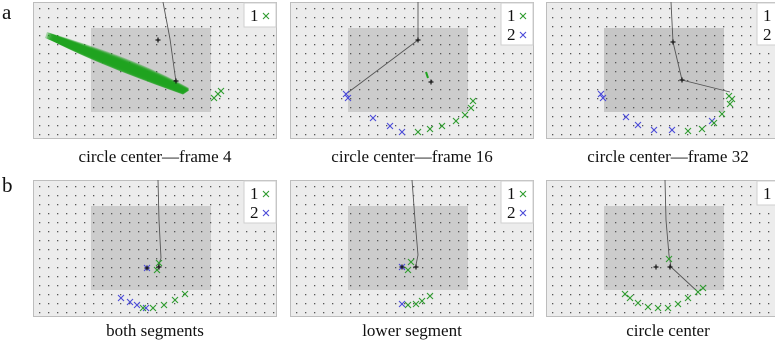  What do you see at coordinates (117, 63) in the screenshot?
I see `flow-blob` at bounding box center [117, 63].